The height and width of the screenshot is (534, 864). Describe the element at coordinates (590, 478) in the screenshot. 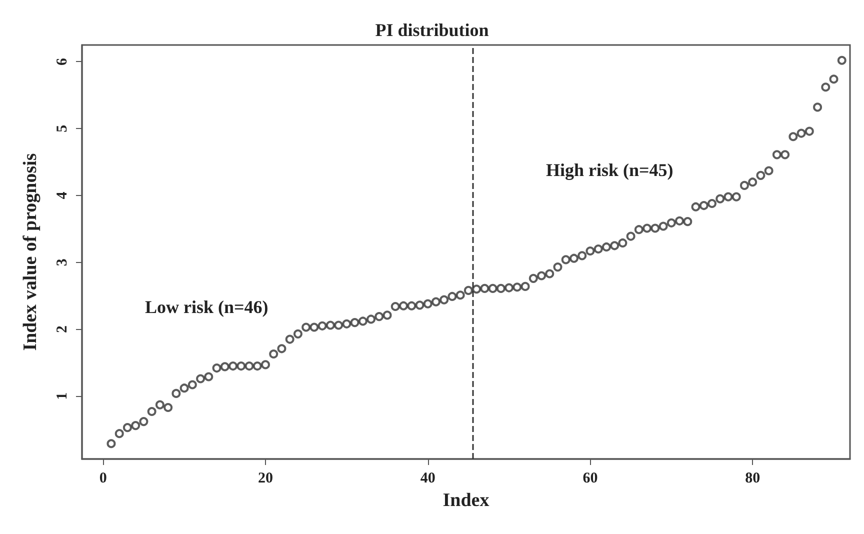

I see `x-tick-label: 60` at that location.